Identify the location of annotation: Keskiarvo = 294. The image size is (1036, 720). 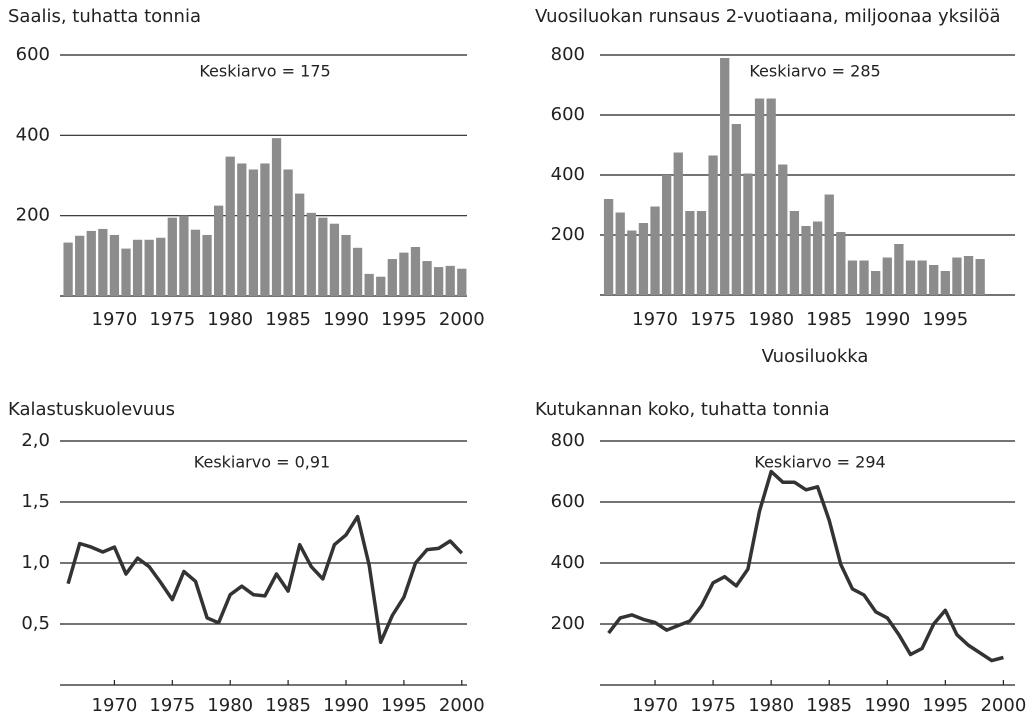
(819, 462).